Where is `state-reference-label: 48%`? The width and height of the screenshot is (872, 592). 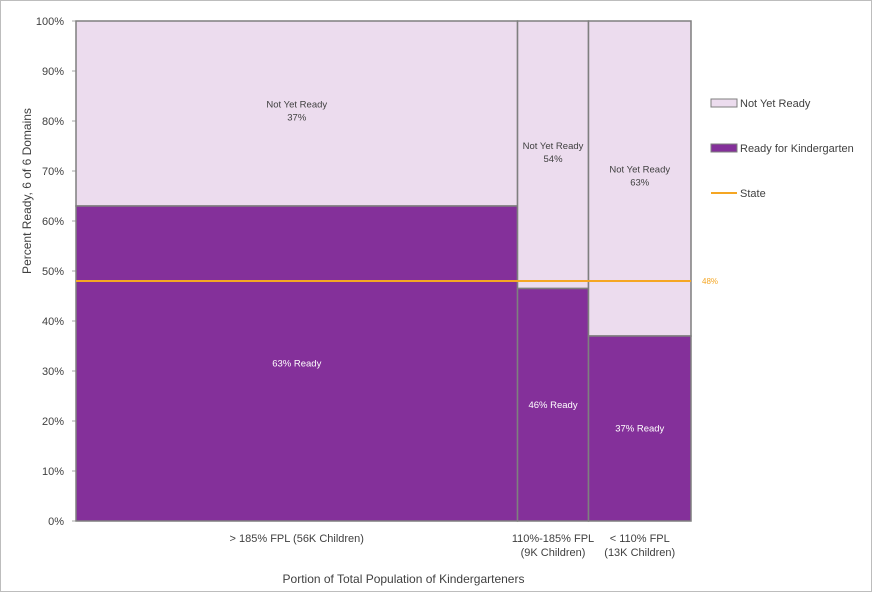 state-reference-label: 48% is located at coordinates (710, 281).